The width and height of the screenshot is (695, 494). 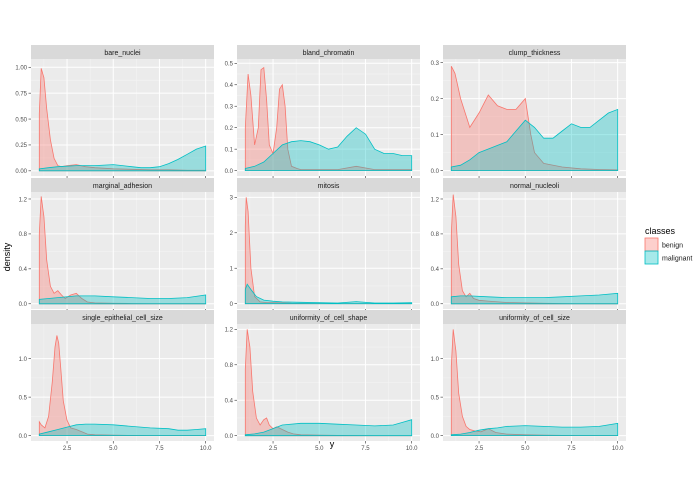 I want to click on legend-title: classes, so click(x=660, y=231).